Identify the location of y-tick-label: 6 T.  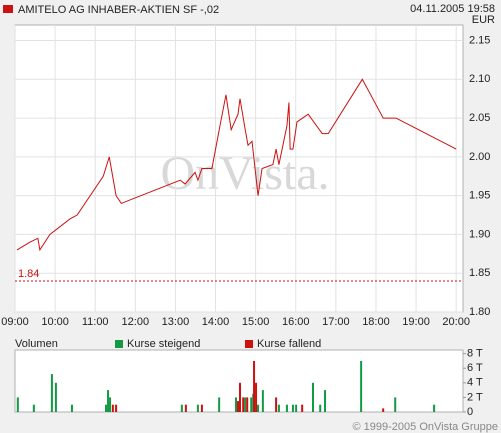
(475, 368).